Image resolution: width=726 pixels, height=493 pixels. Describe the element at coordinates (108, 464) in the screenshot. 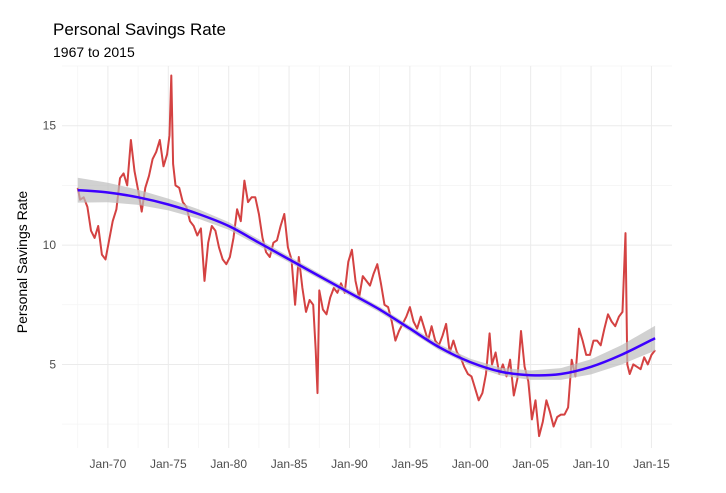

I see `x-tick-label: Jan-70` at that location.